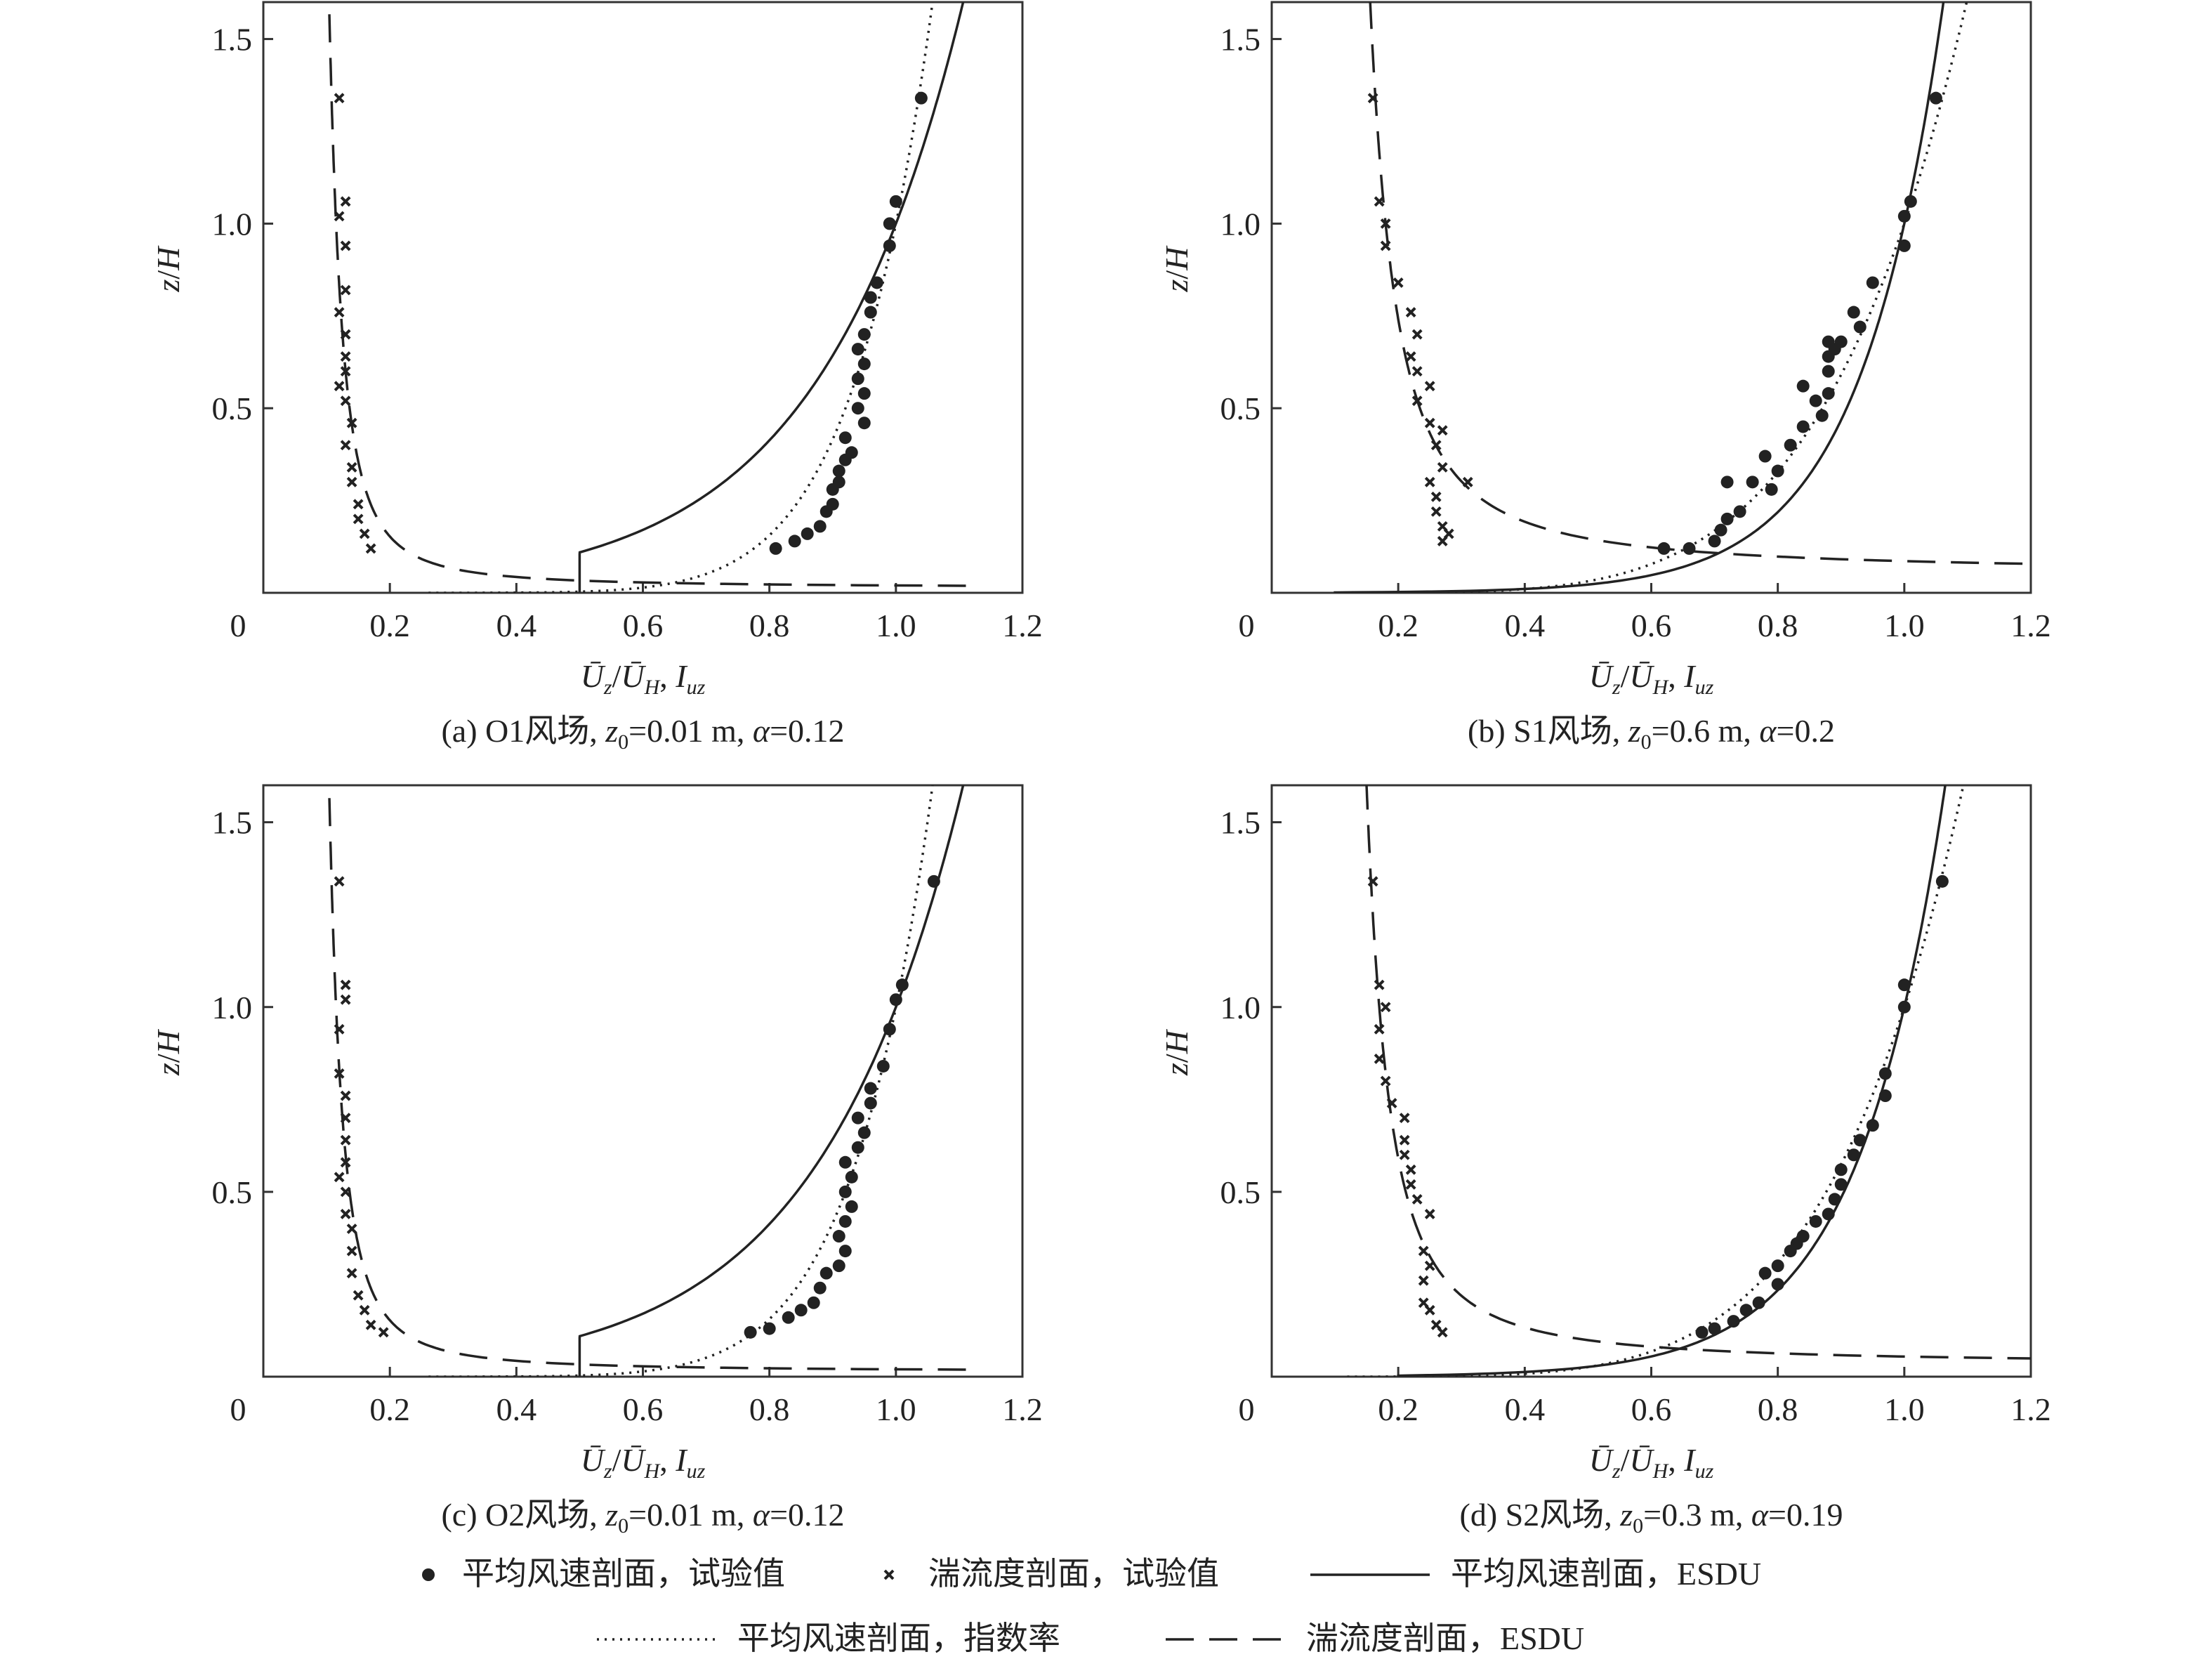 This screenshot has height=1678, width=2212. Describe the element at coordinates (1375, 1638) in the screenshot. I see `legend-item-dashed: 湍流度剖面，ESDU` at that location.